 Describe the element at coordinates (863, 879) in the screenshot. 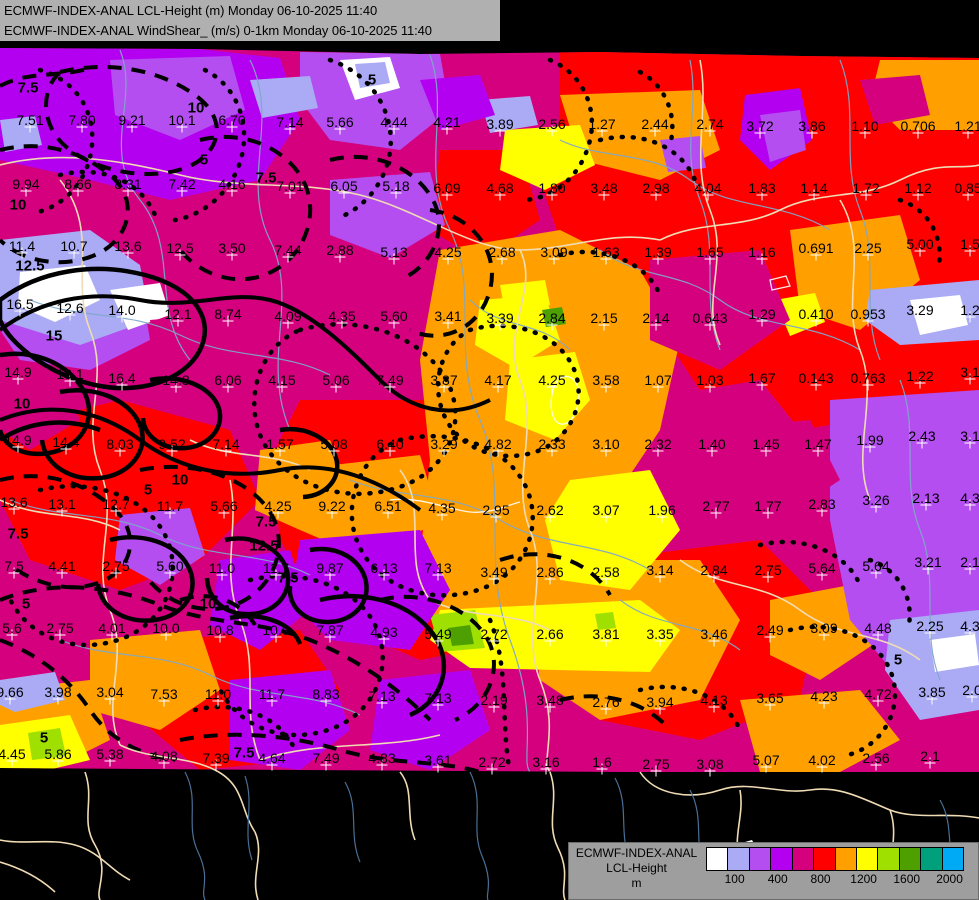

I see `legend-tick-1200: 1200` at that location.